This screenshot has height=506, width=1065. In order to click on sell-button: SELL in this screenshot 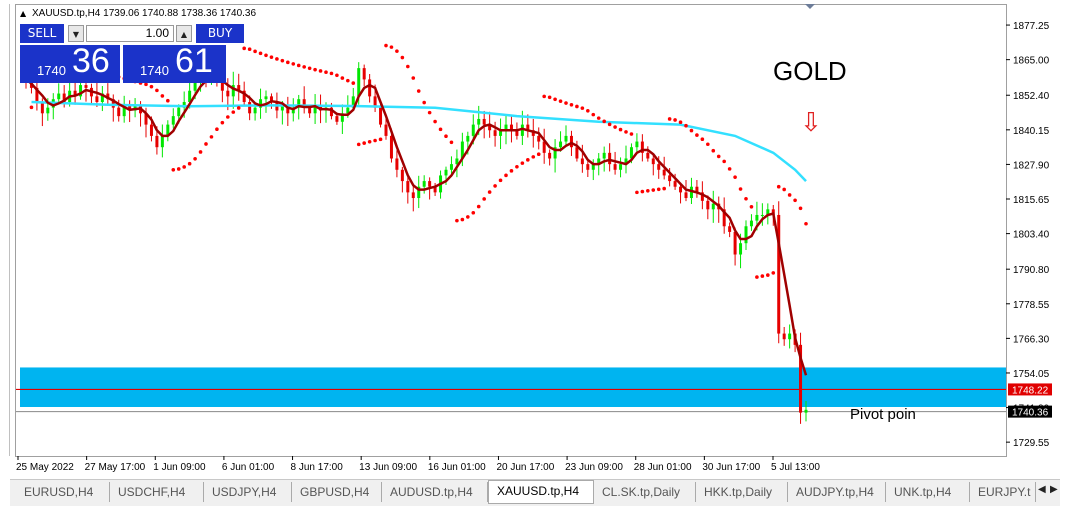, I will do `click(42, 33)`.